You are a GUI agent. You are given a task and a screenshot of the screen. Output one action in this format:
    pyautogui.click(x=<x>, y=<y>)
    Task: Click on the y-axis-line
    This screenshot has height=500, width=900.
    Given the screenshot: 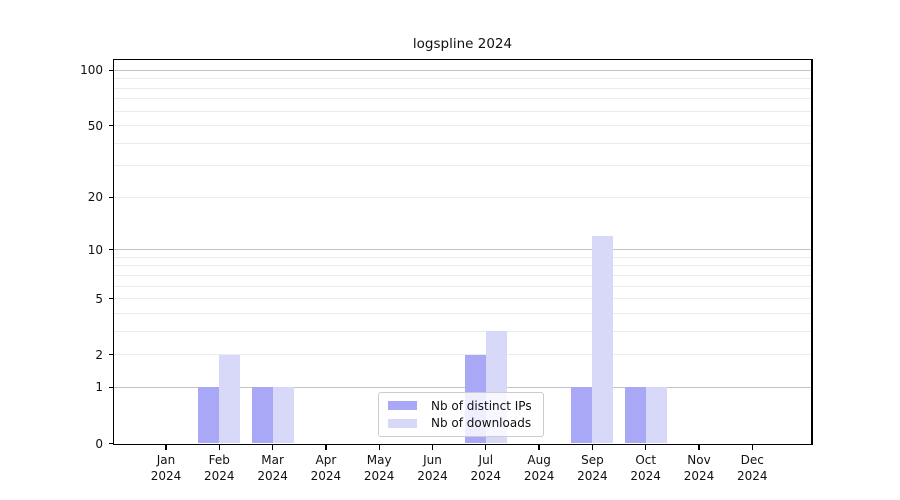 What is the action you would take?
    pyautogui.click(x=113, y=251)
    